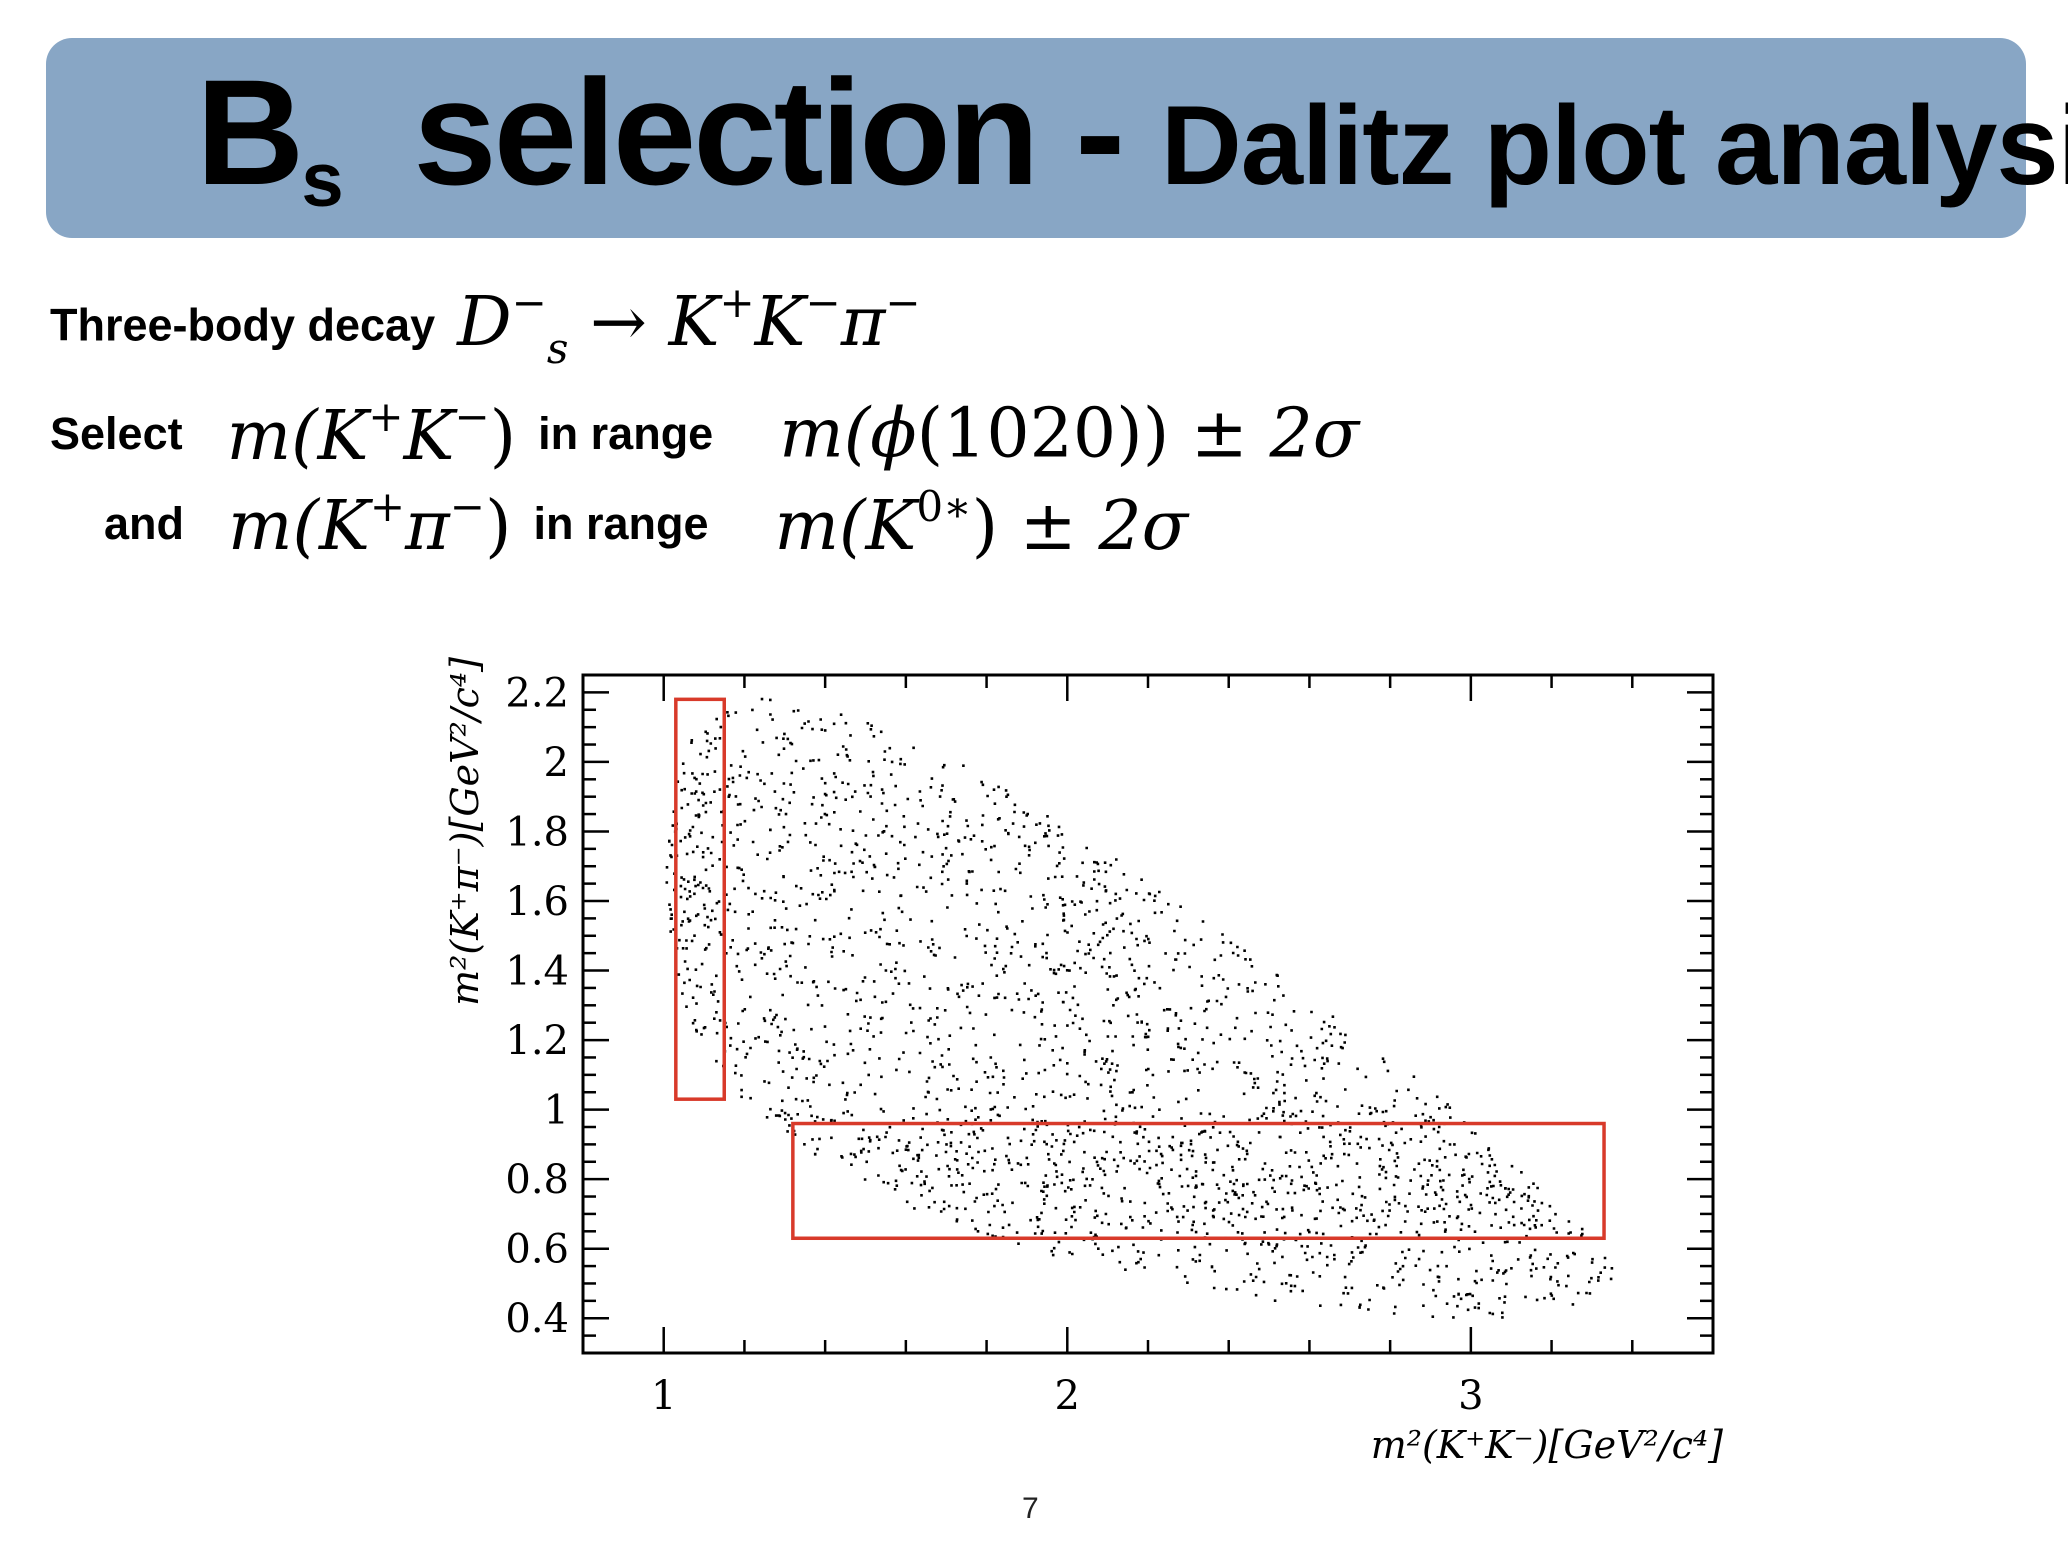  What do you see at coordinates (243, 325) in the screenshot?
I see `decay-label: Three-body decay` at bounding box center [243, 325].